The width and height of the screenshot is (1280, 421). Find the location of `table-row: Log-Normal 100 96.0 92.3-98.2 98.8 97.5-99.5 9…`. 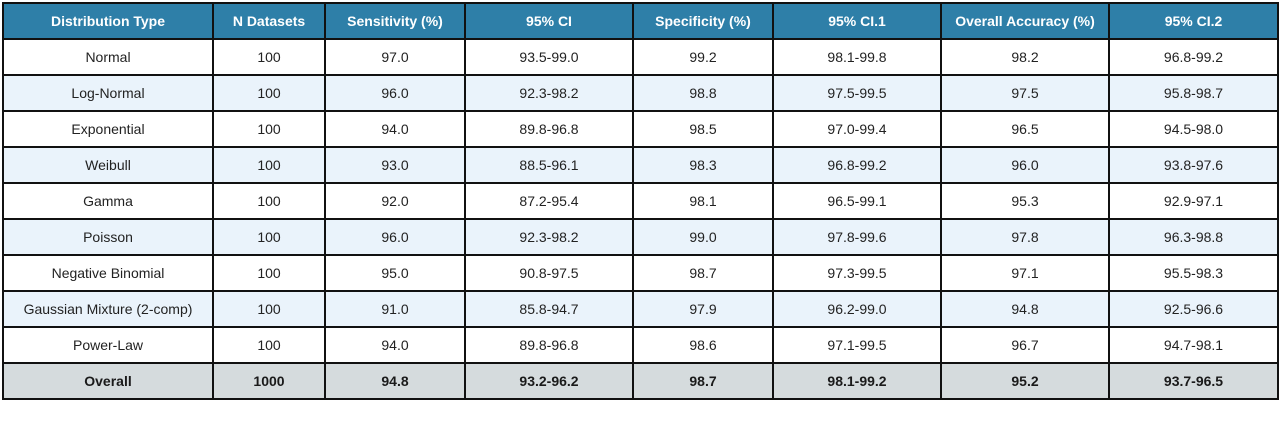

table-row: Log-Normal 100 96.0 92.3-98.2 98.8 97.5-99.5 9… is located at coordinates (640, 93).